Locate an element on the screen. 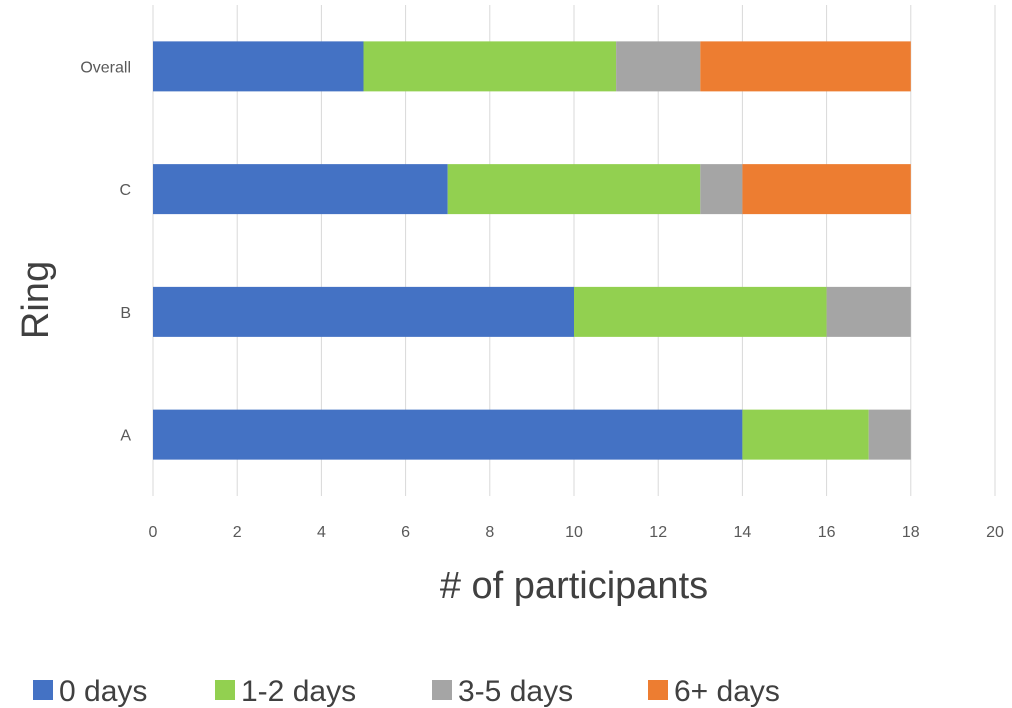  legend-label: 0 days is located at coordinates (103, 691).